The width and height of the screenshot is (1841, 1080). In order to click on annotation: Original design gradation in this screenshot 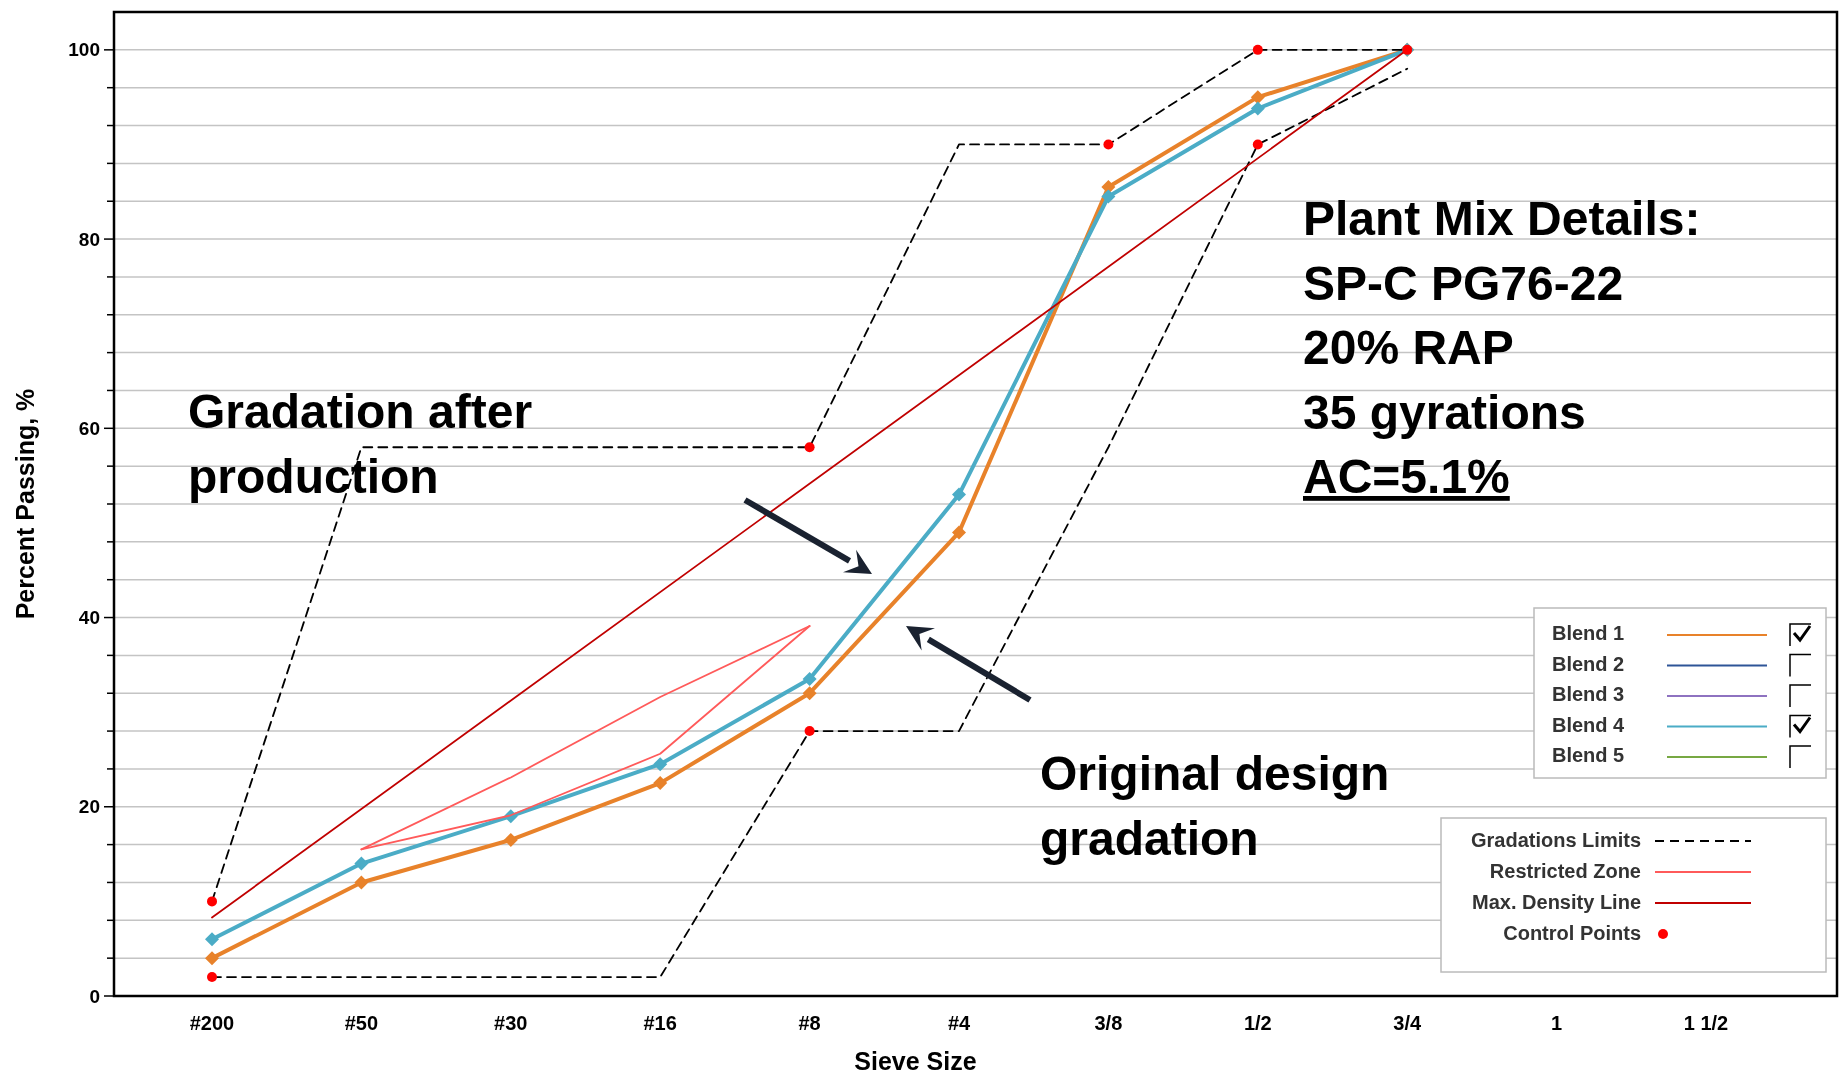, I will do `click(1215, 806)`.